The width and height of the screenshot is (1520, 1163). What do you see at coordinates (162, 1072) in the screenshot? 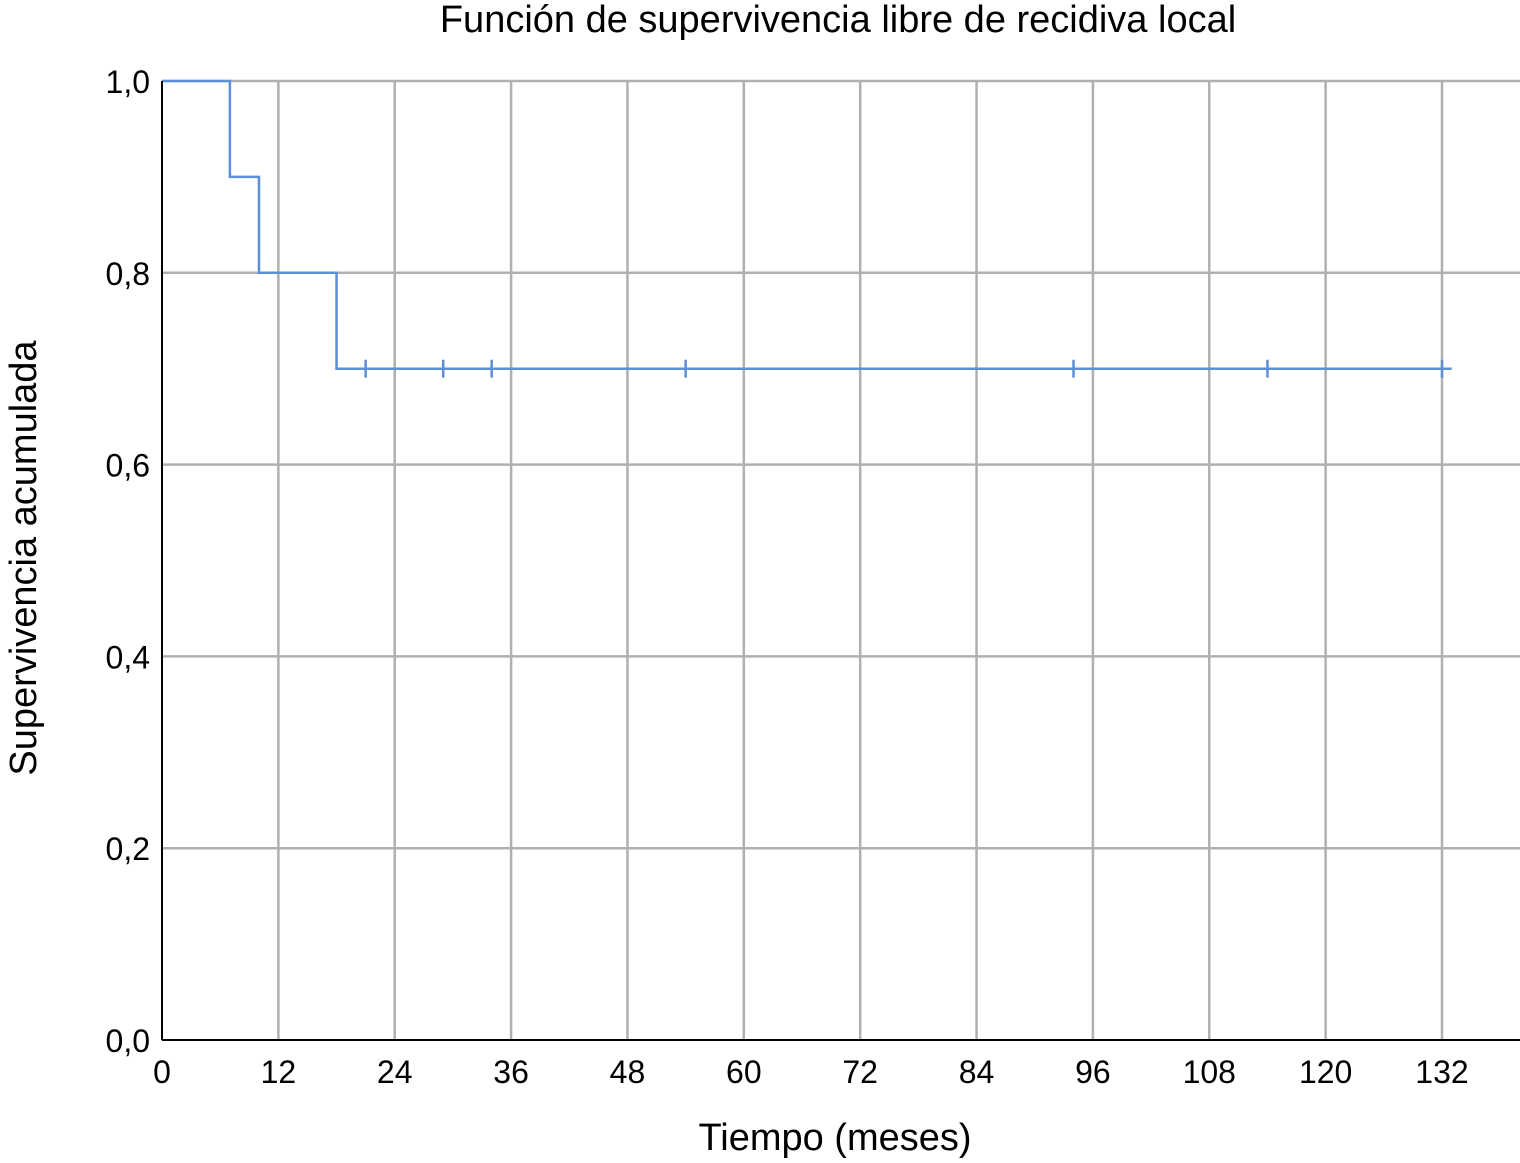
I see `x-tick-label: 0` at bounding box center [162, 1072].